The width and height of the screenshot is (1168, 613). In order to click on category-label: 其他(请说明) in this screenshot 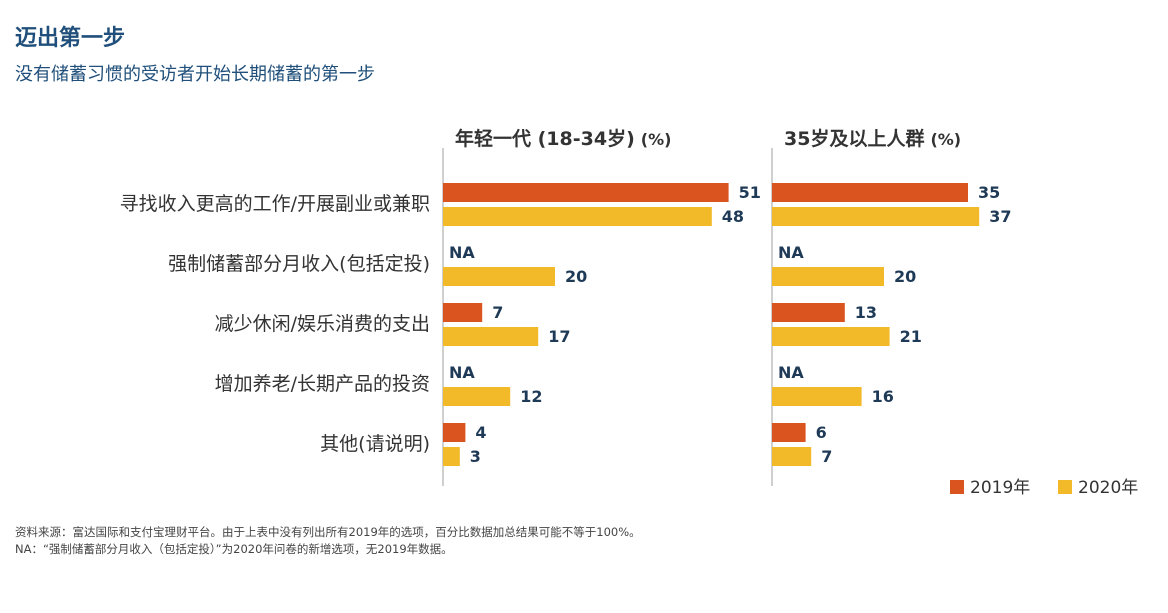, I will do `click(375, 444)`.